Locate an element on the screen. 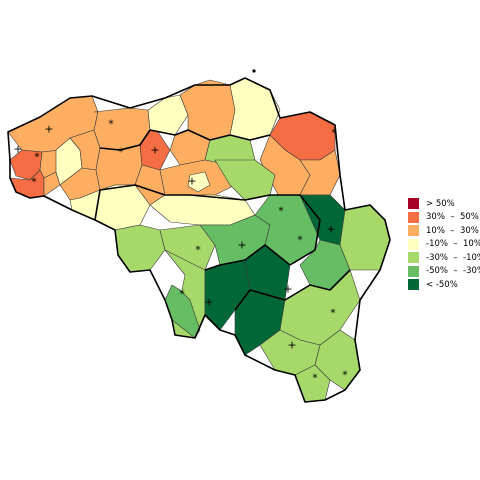  legend-label: -50% – -30% is located at coordinates (453, 271).